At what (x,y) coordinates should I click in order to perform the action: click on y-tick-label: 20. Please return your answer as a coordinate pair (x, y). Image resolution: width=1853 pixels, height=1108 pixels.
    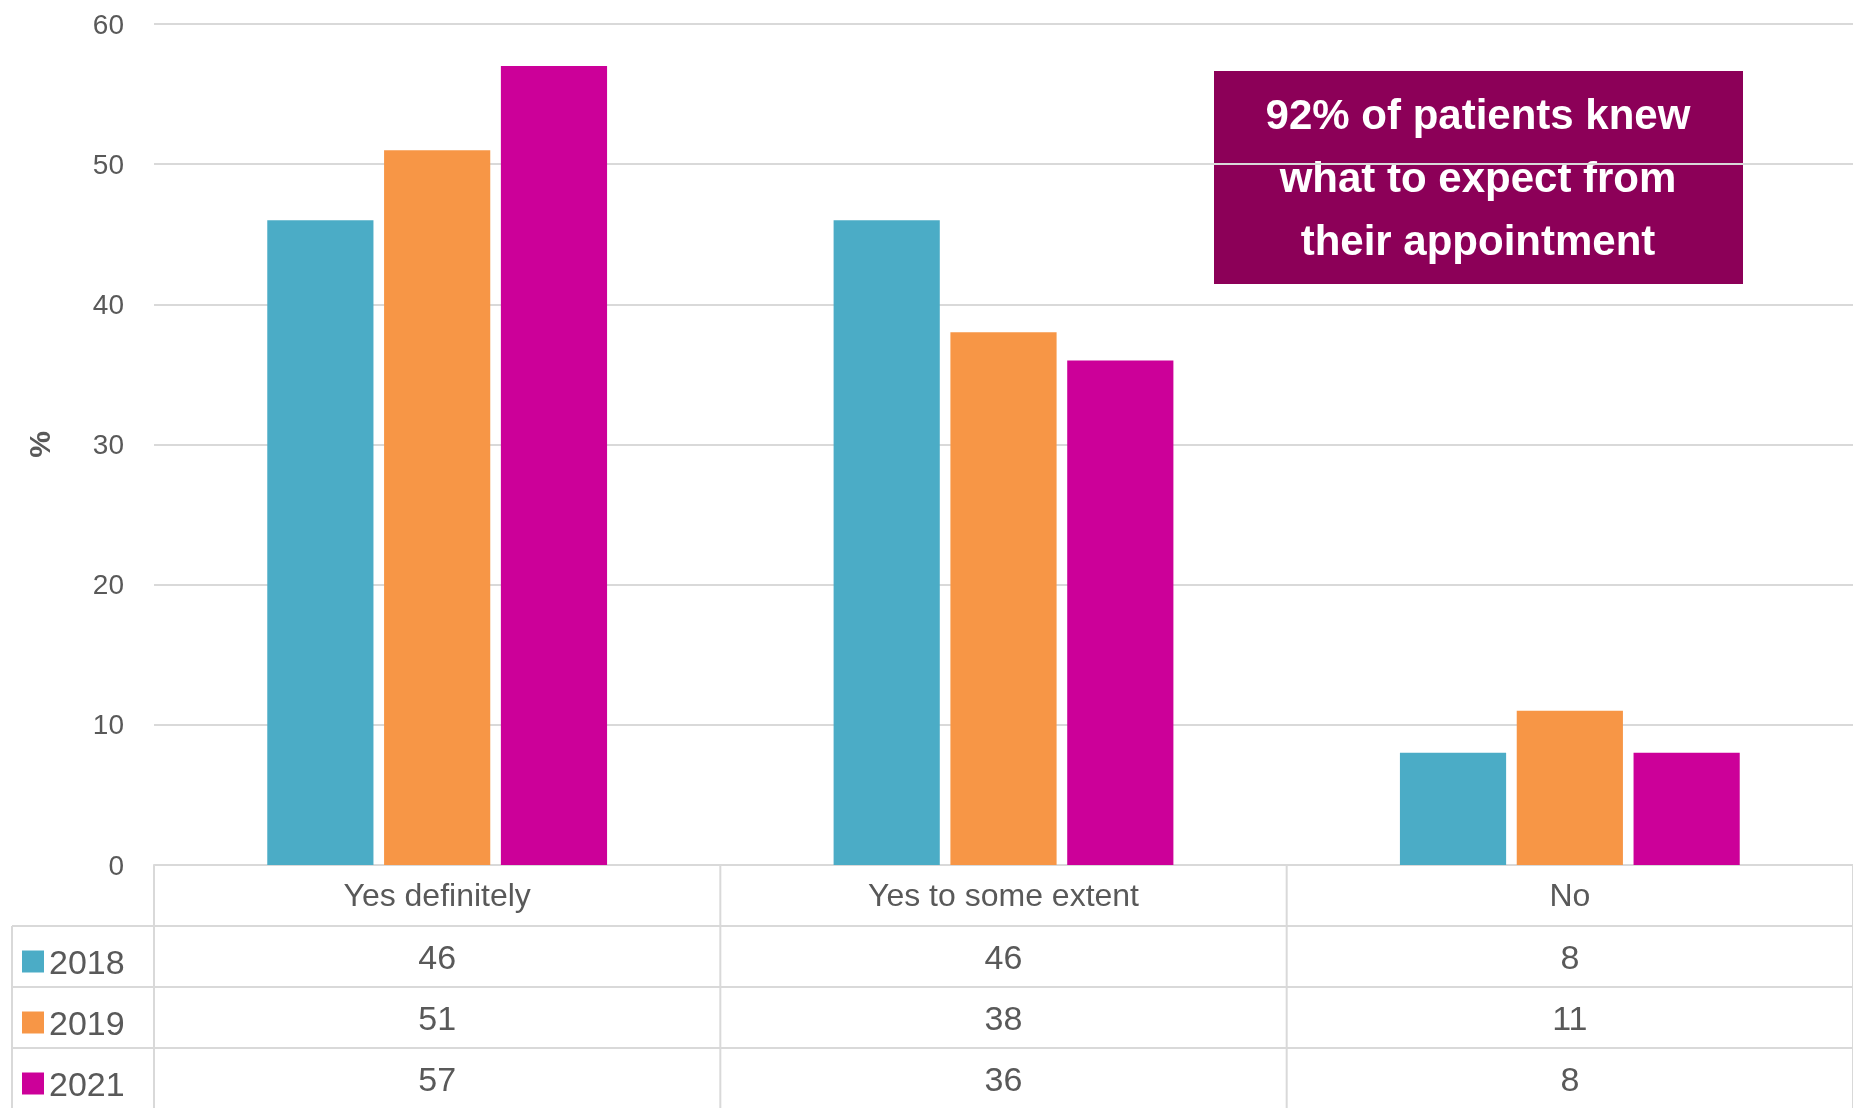
    Looking at the image, I should click on (108, 585).